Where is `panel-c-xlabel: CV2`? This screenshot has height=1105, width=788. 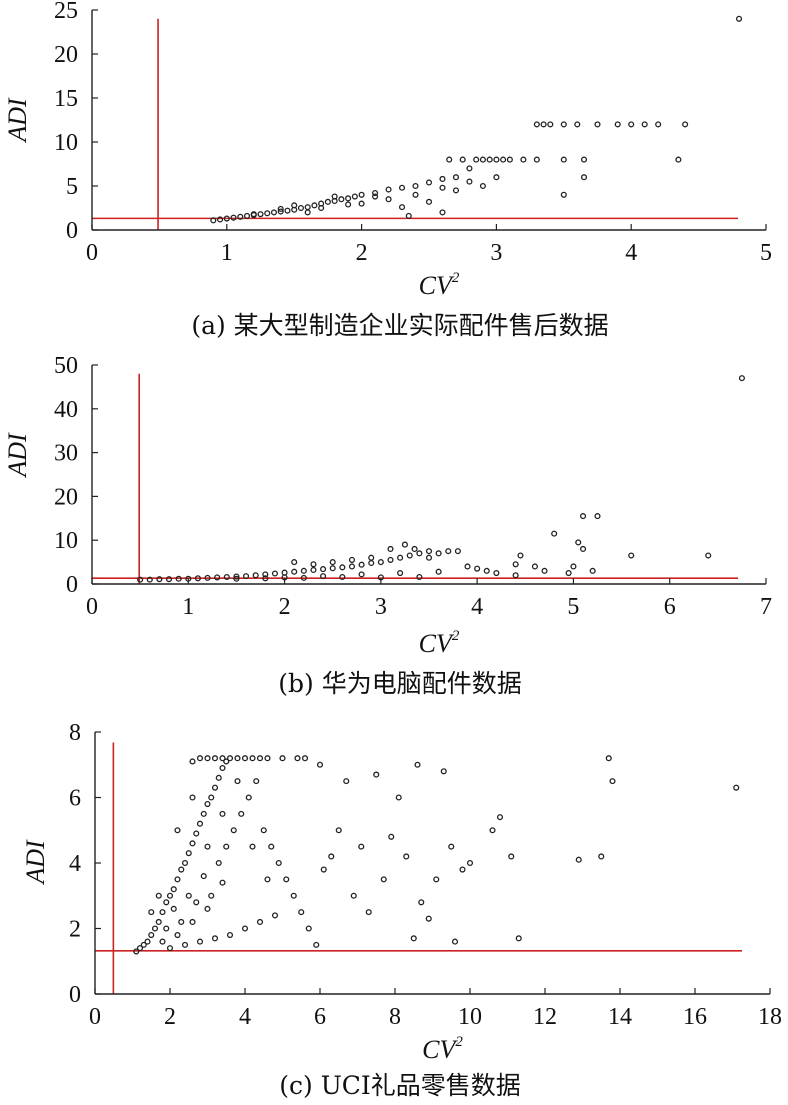
panel-c-xlabel: CV2 is located at coordinates (442, 1049).